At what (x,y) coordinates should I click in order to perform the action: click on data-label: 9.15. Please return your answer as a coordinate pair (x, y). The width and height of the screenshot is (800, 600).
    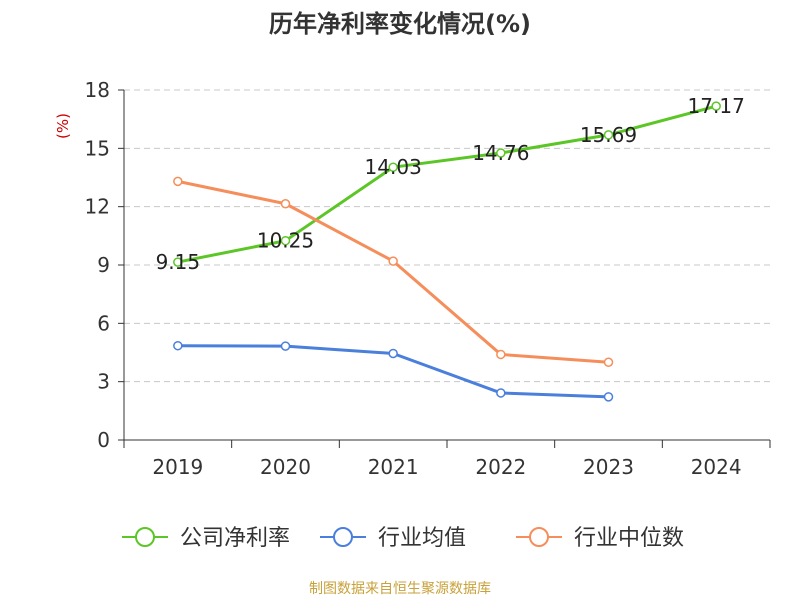
    Looking at the image, I should click on (178, 262).